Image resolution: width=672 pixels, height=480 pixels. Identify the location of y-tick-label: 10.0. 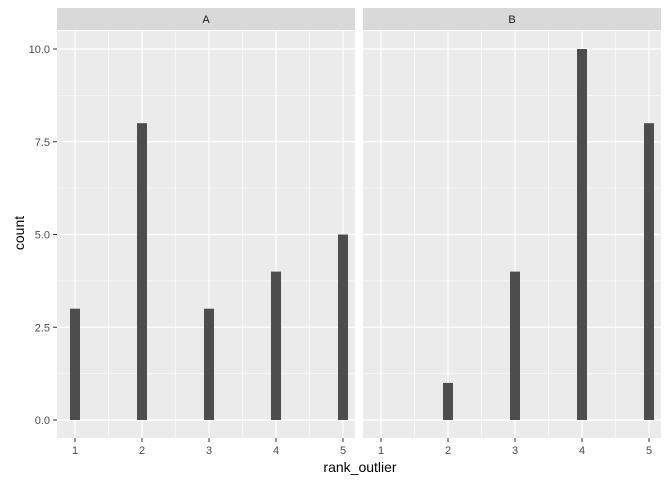
(39, 50).